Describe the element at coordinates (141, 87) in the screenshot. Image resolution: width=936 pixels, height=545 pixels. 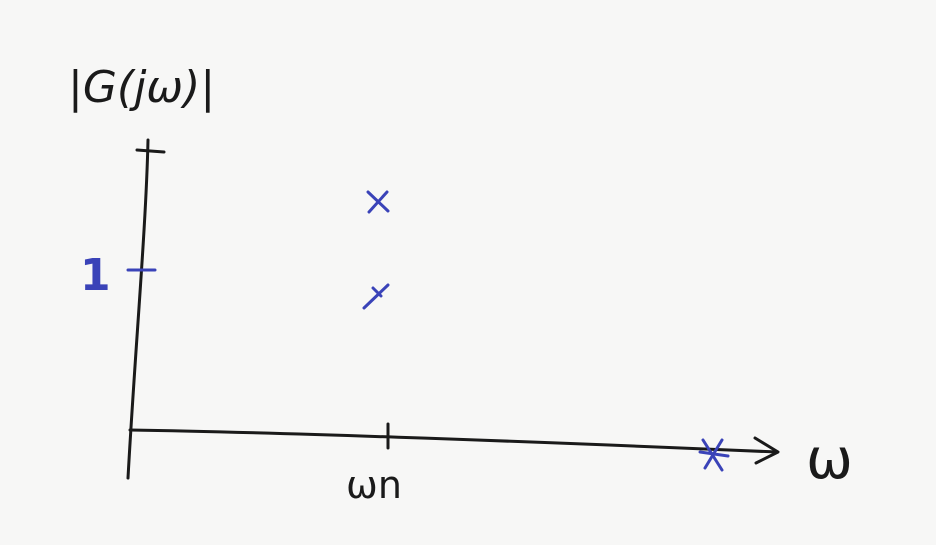
I see `y-axis-label: |G(jω)|` at that location.